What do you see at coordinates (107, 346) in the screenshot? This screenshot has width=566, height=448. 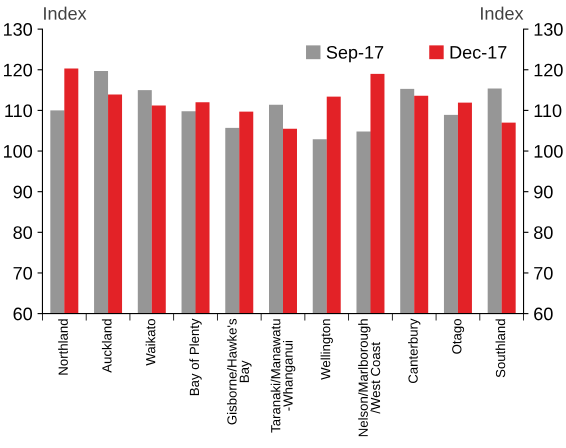 I see `x-tick-label: Auckland` at bounding box center [107, 346].